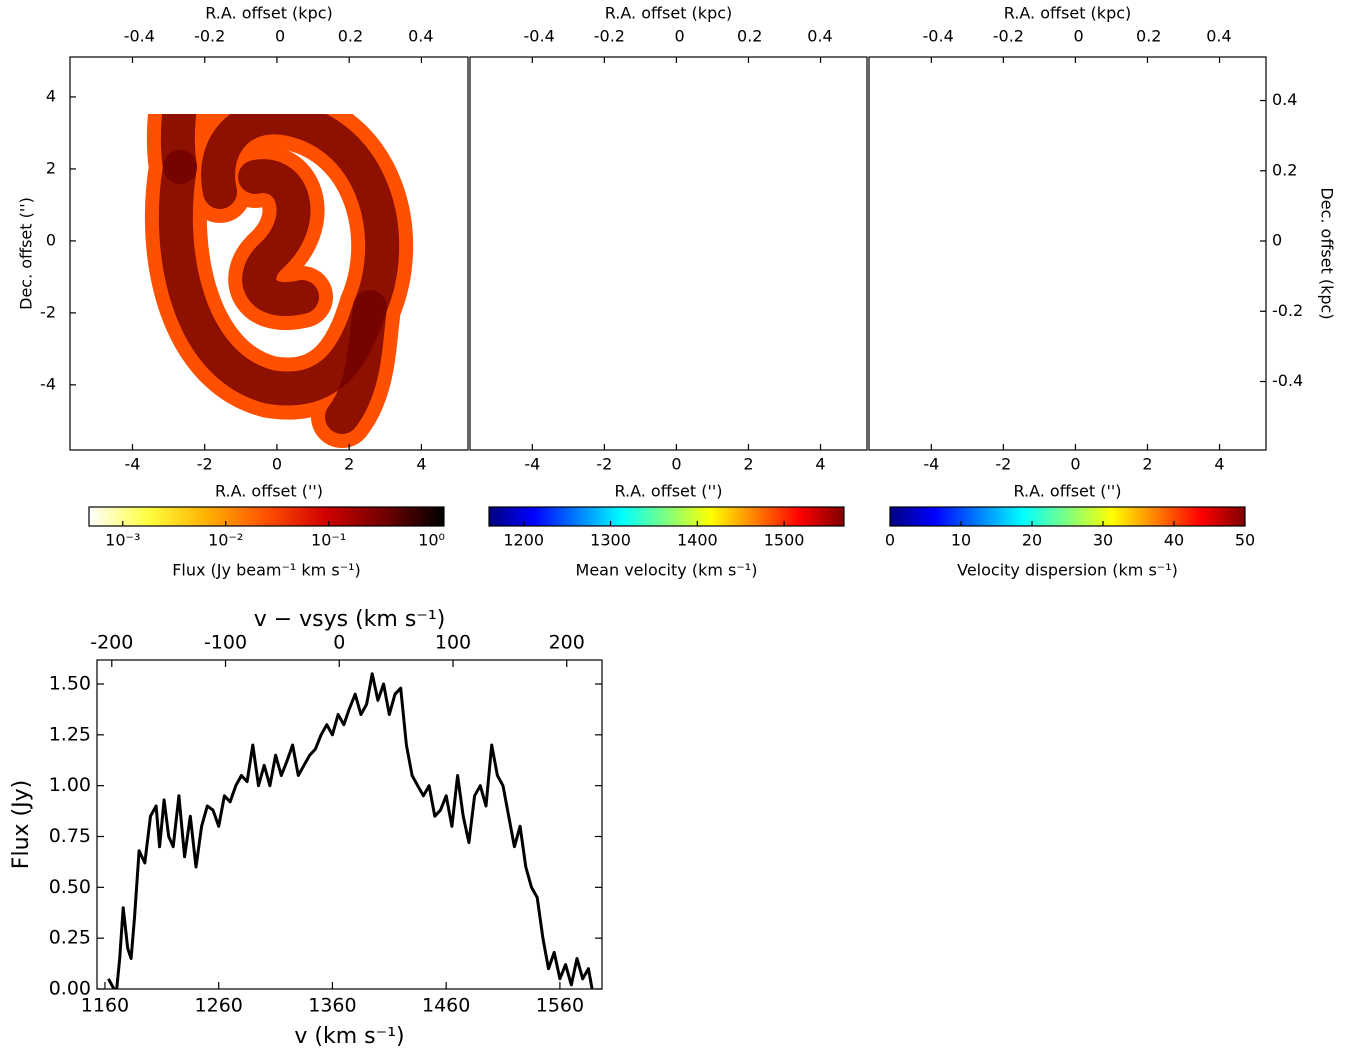  I want to click on colorbar-tick-label: 1400, so click(697, 540).